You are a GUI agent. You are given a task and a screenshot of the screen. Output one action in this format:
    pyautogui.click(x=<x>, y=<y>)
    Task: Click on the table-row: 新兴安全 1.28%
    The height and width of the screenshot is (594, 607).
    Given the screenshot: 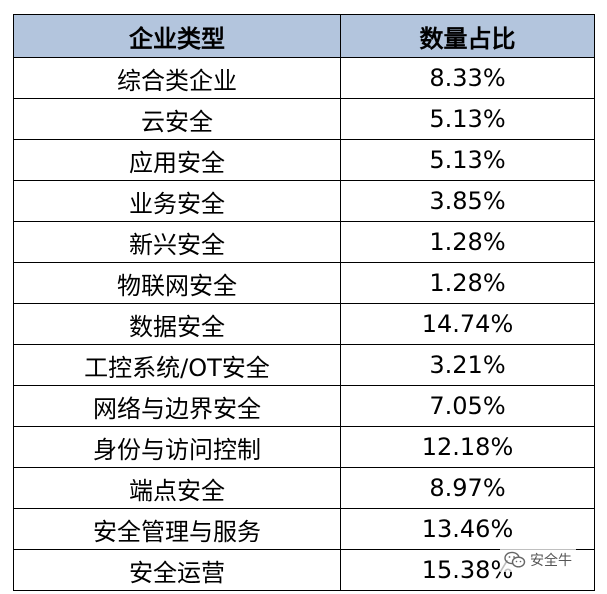 What is the action you would take?
    pyautogui.click(x=304, y=242)
    